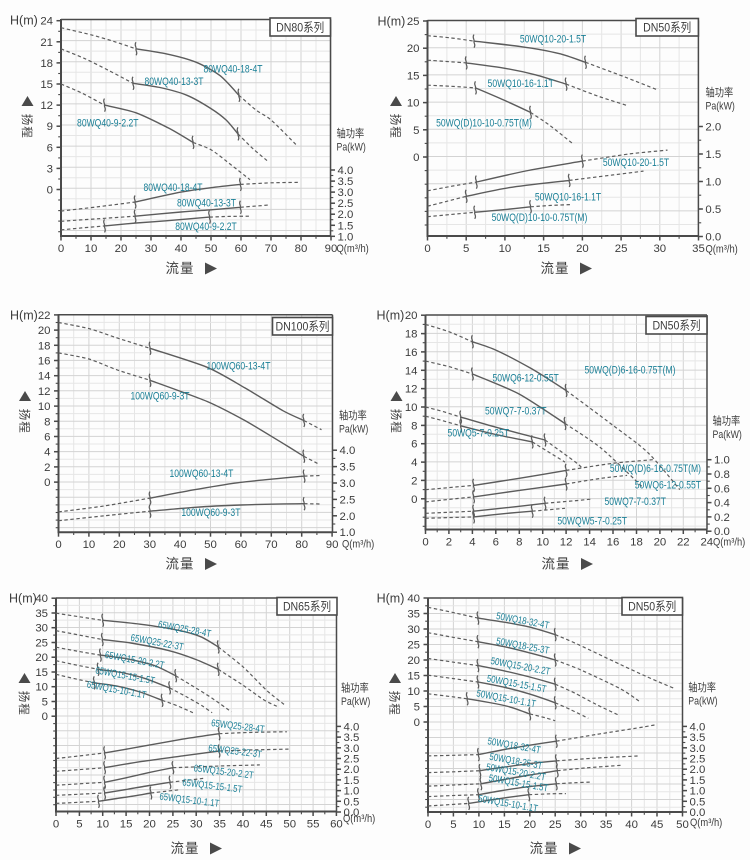 Image resolution: width=750 pixels, height=860 pixels. I want to click on svg-text: 2.5, so click(346, 204).